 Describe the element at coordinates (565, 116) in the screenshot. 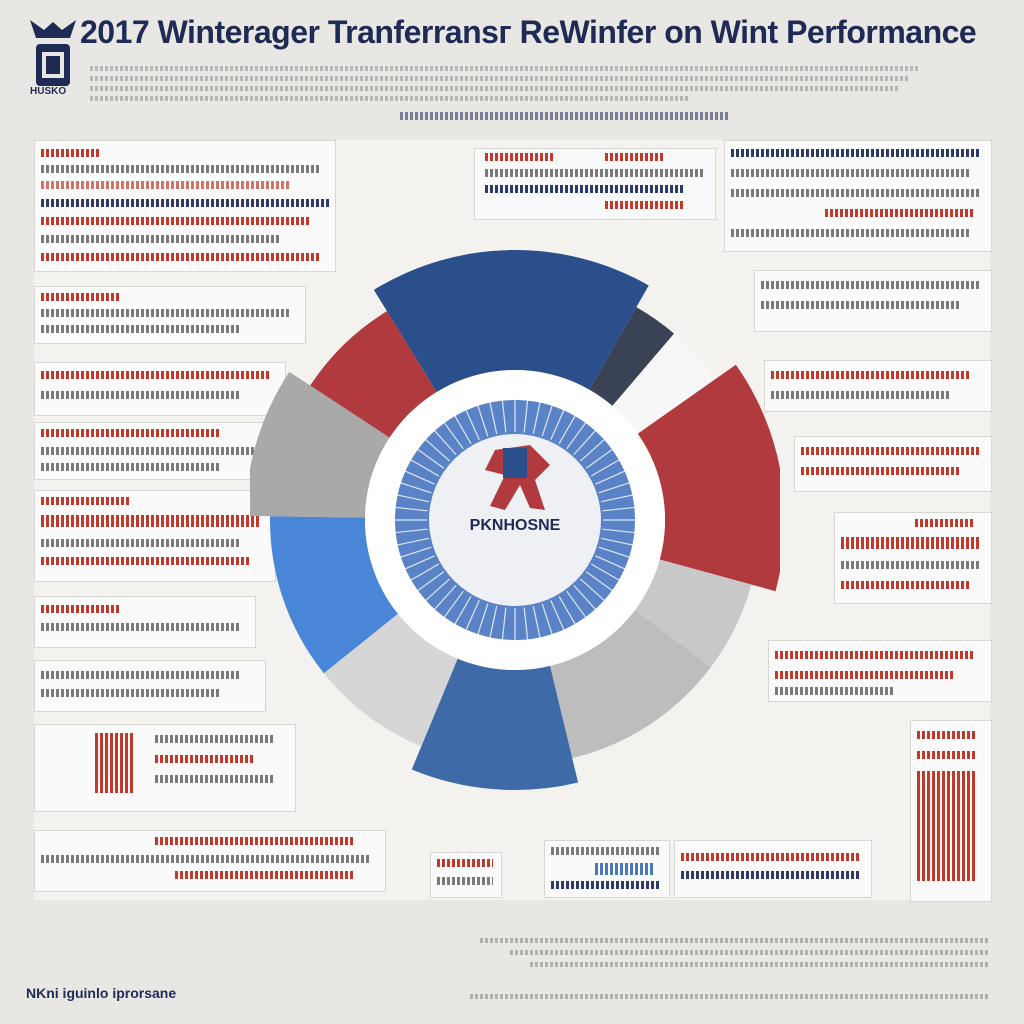

I see `subtitle-strip` at that location.